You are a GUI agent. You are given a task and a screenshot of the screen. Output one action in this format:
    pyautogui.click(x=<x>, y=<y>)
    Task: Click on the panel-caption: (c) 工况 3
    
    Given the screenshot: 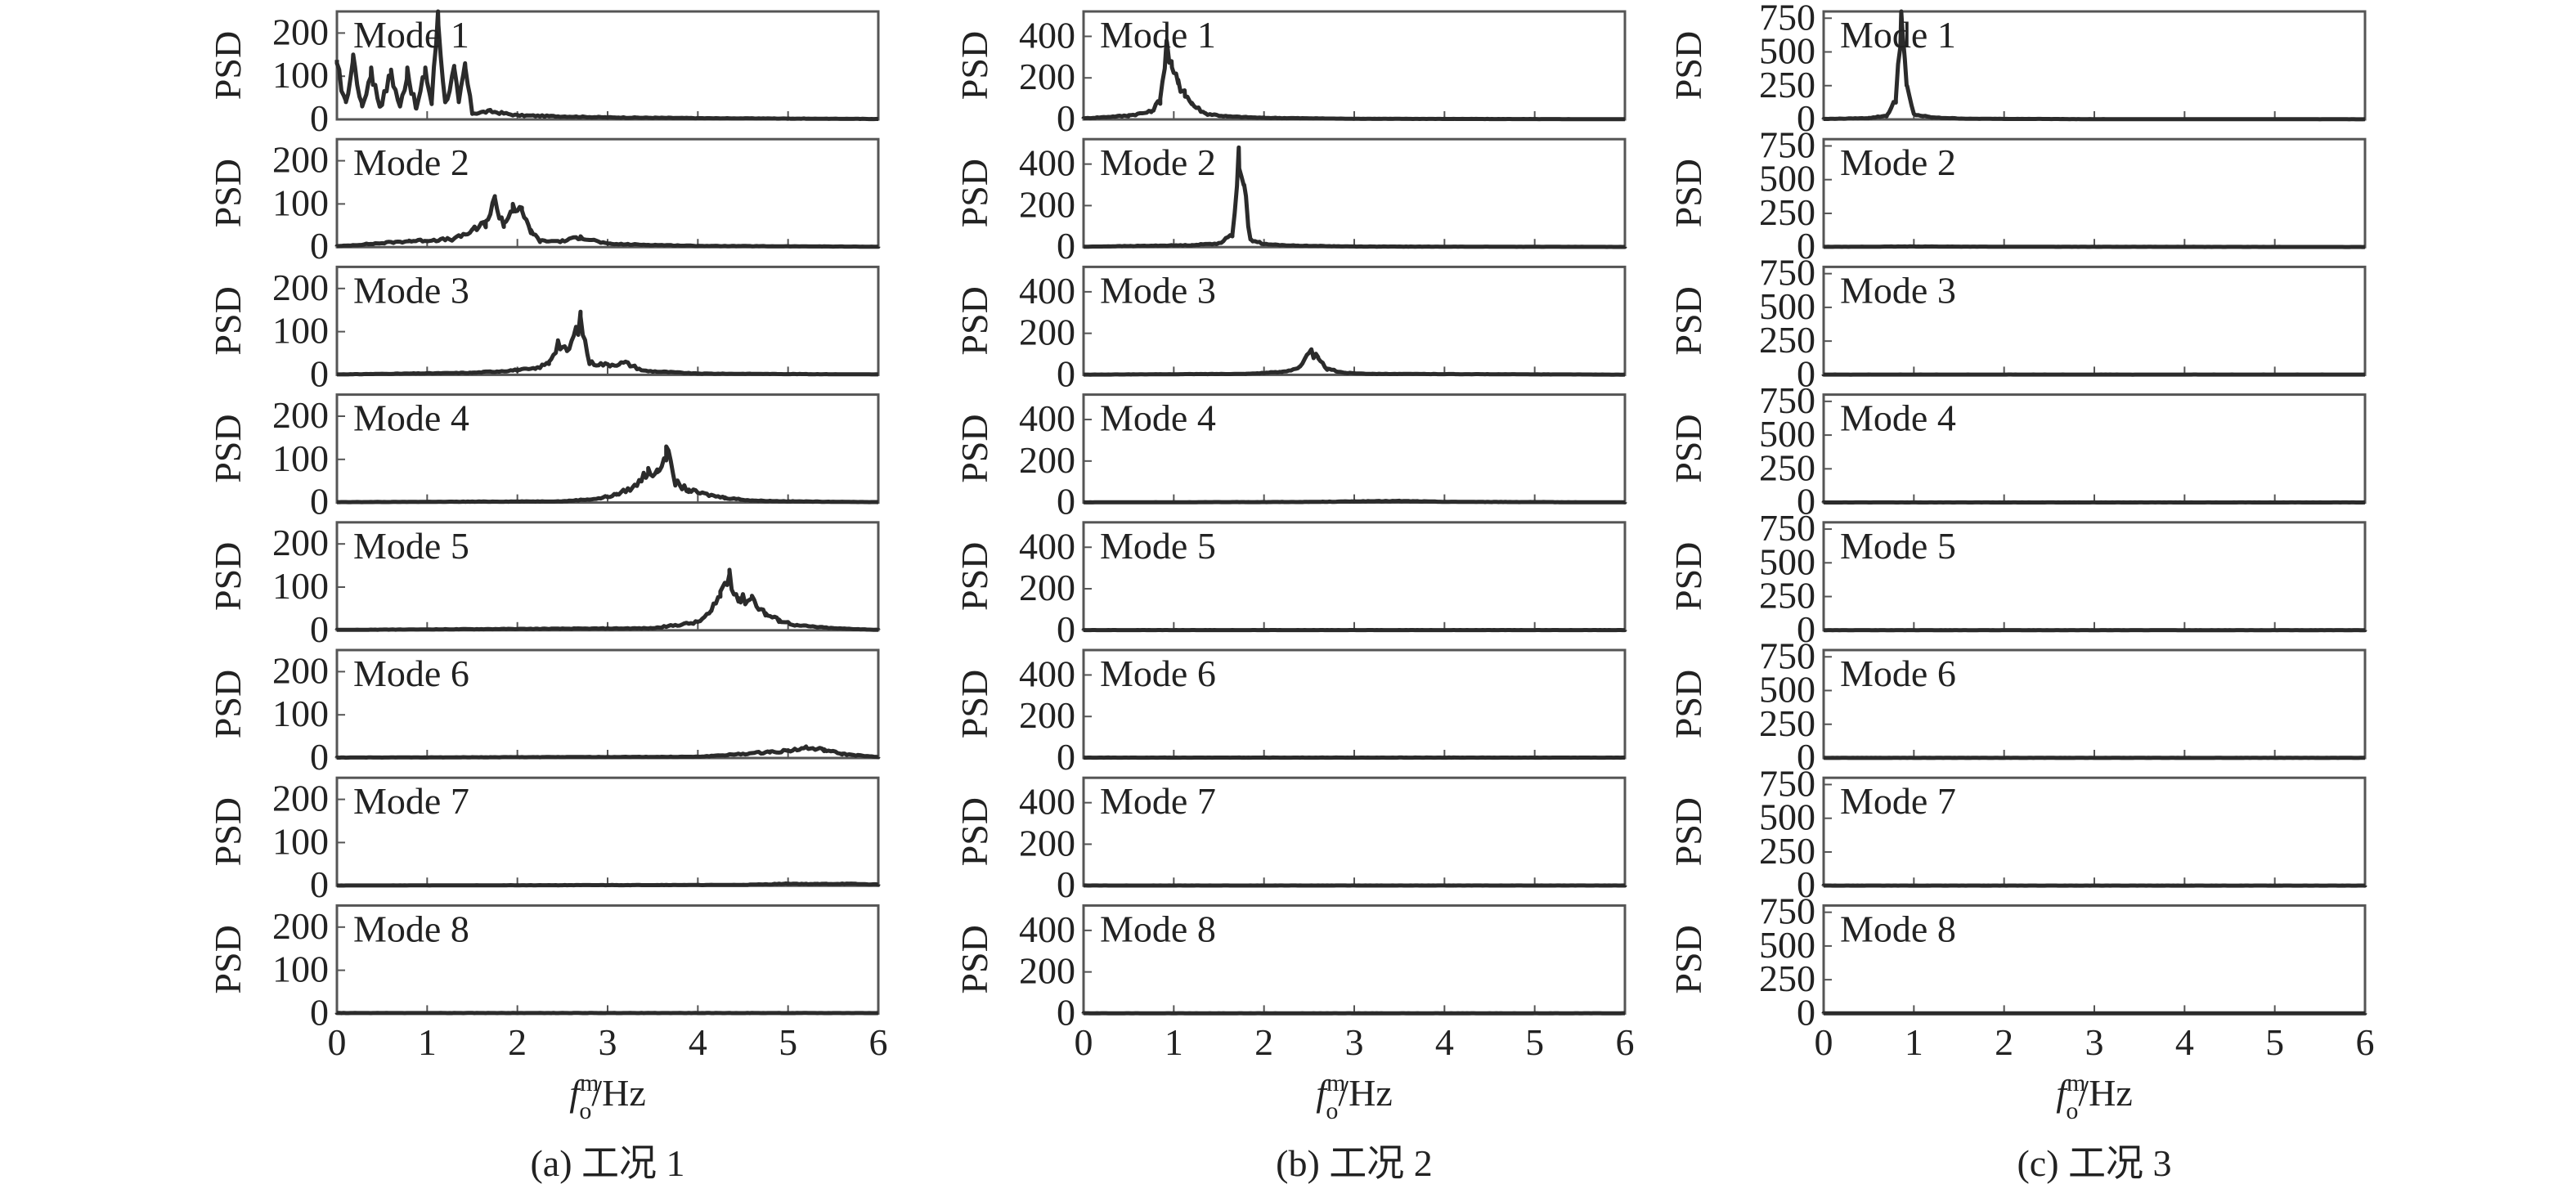 What is the action you would take?
    pyautogui.click(x=2094, y=1163)
    